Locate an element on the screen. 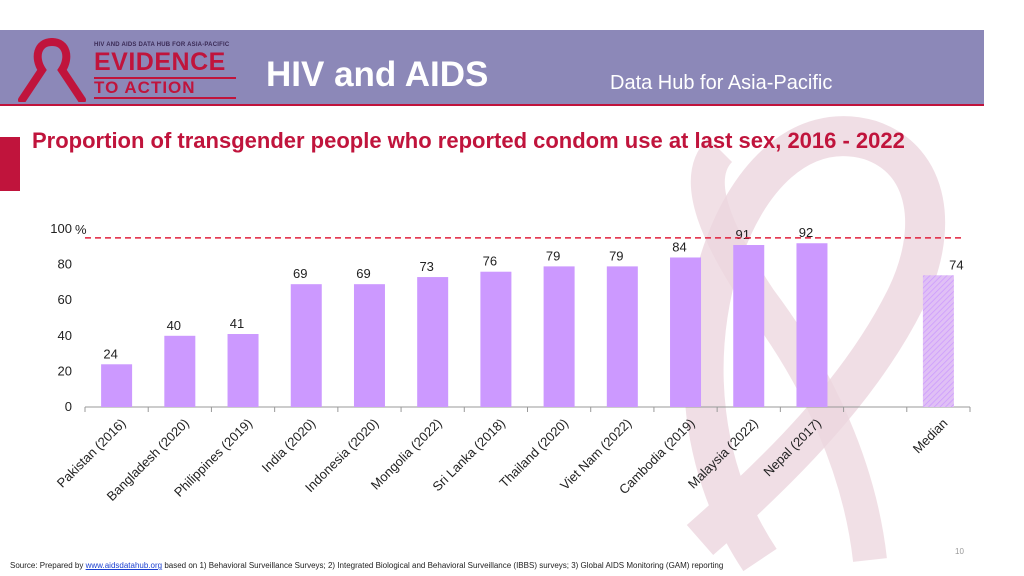 Image resolution: width=1024 pixels, height=576 pixels. median-bar is located at coordinates (938, 341).